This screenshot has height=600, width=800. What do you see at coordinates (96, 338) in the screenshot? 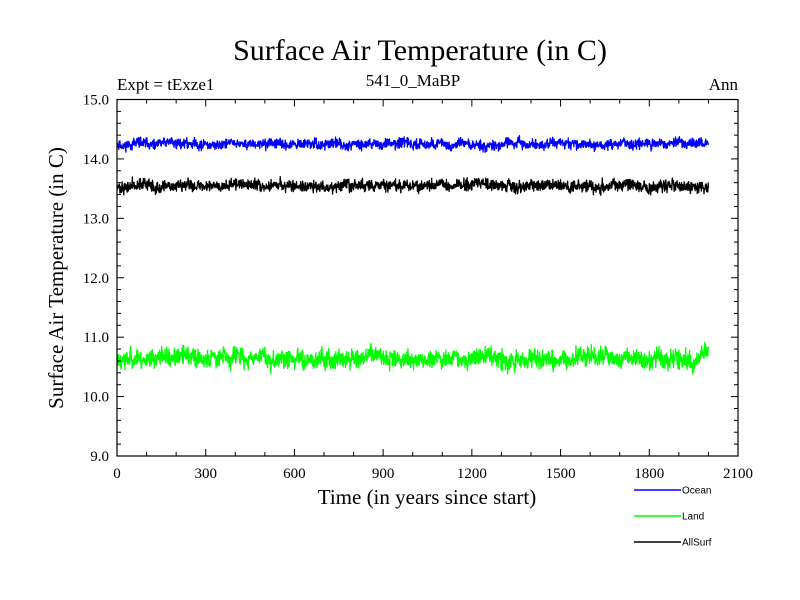
I see `y-tick-label: 11.0` at bounding box center [96, 338].